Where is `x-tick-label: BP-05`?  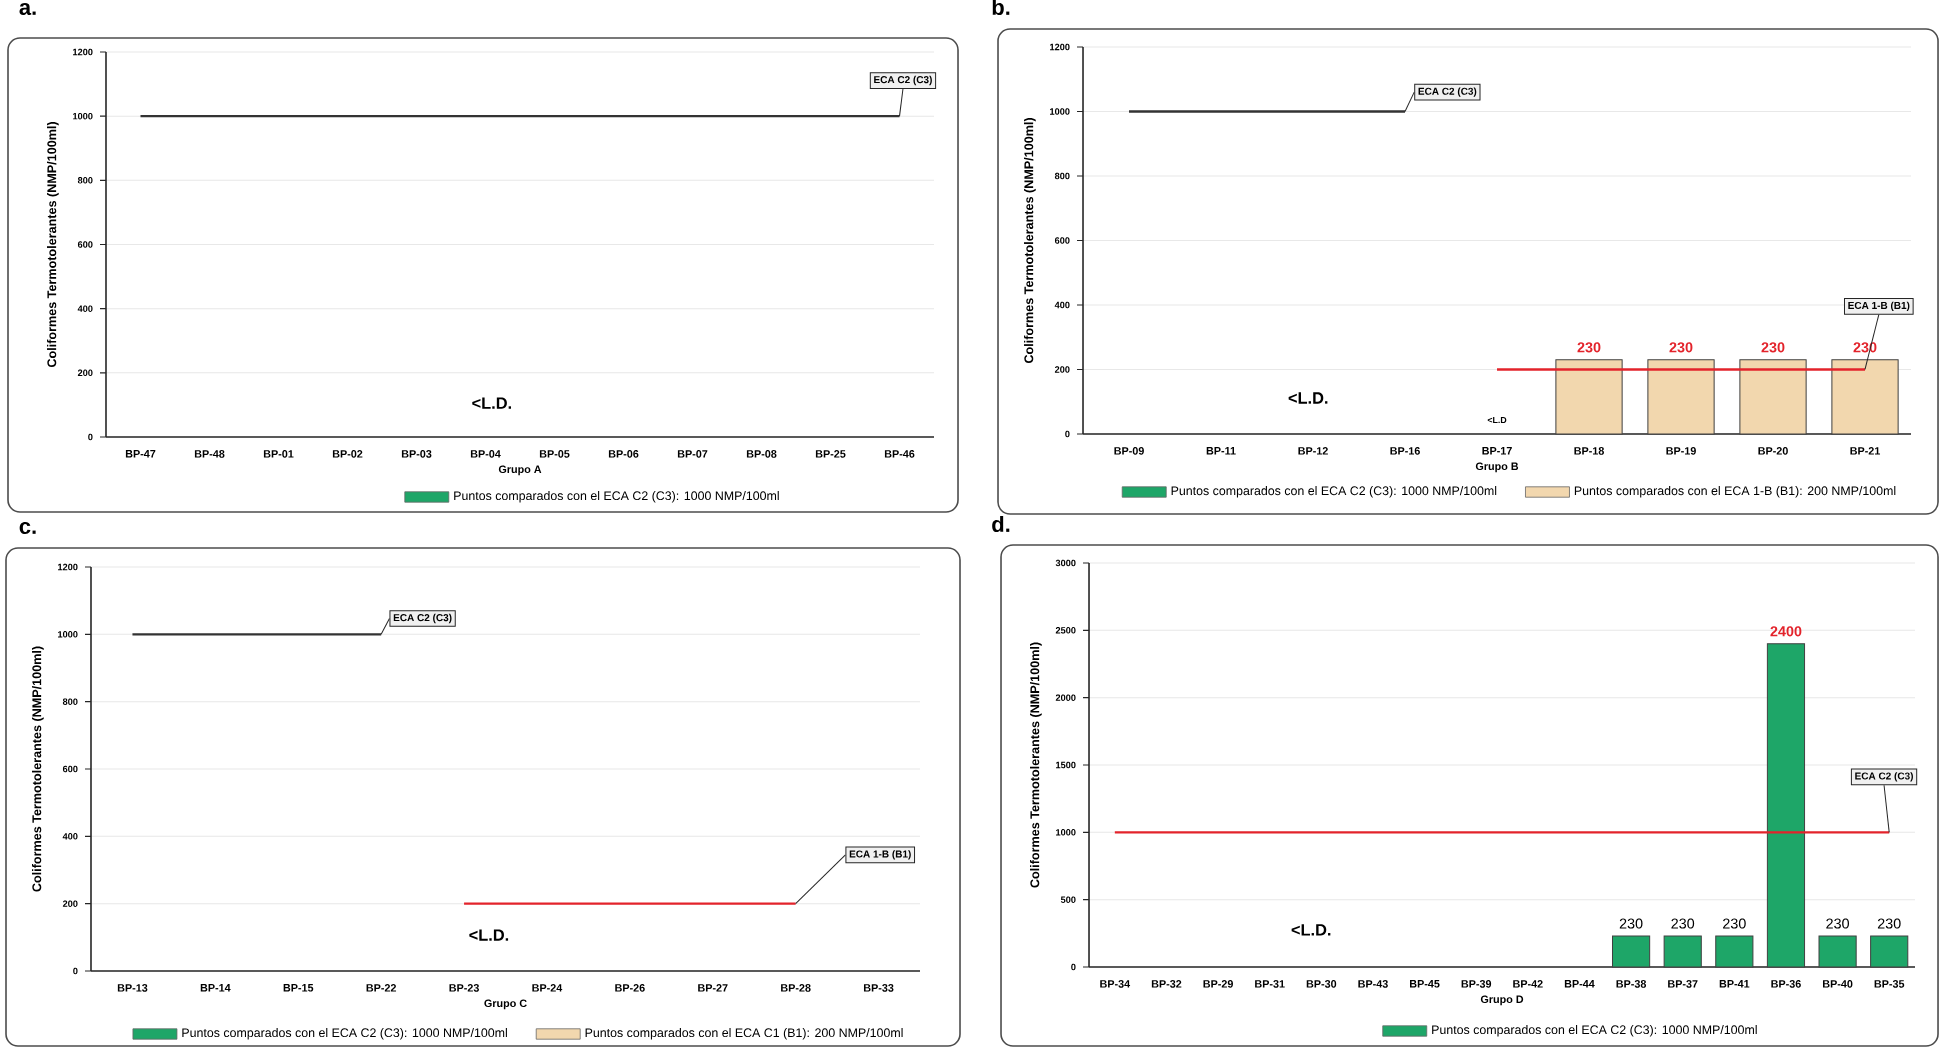
x-tick-label: BP-05 is located at coordinates (554, 454).